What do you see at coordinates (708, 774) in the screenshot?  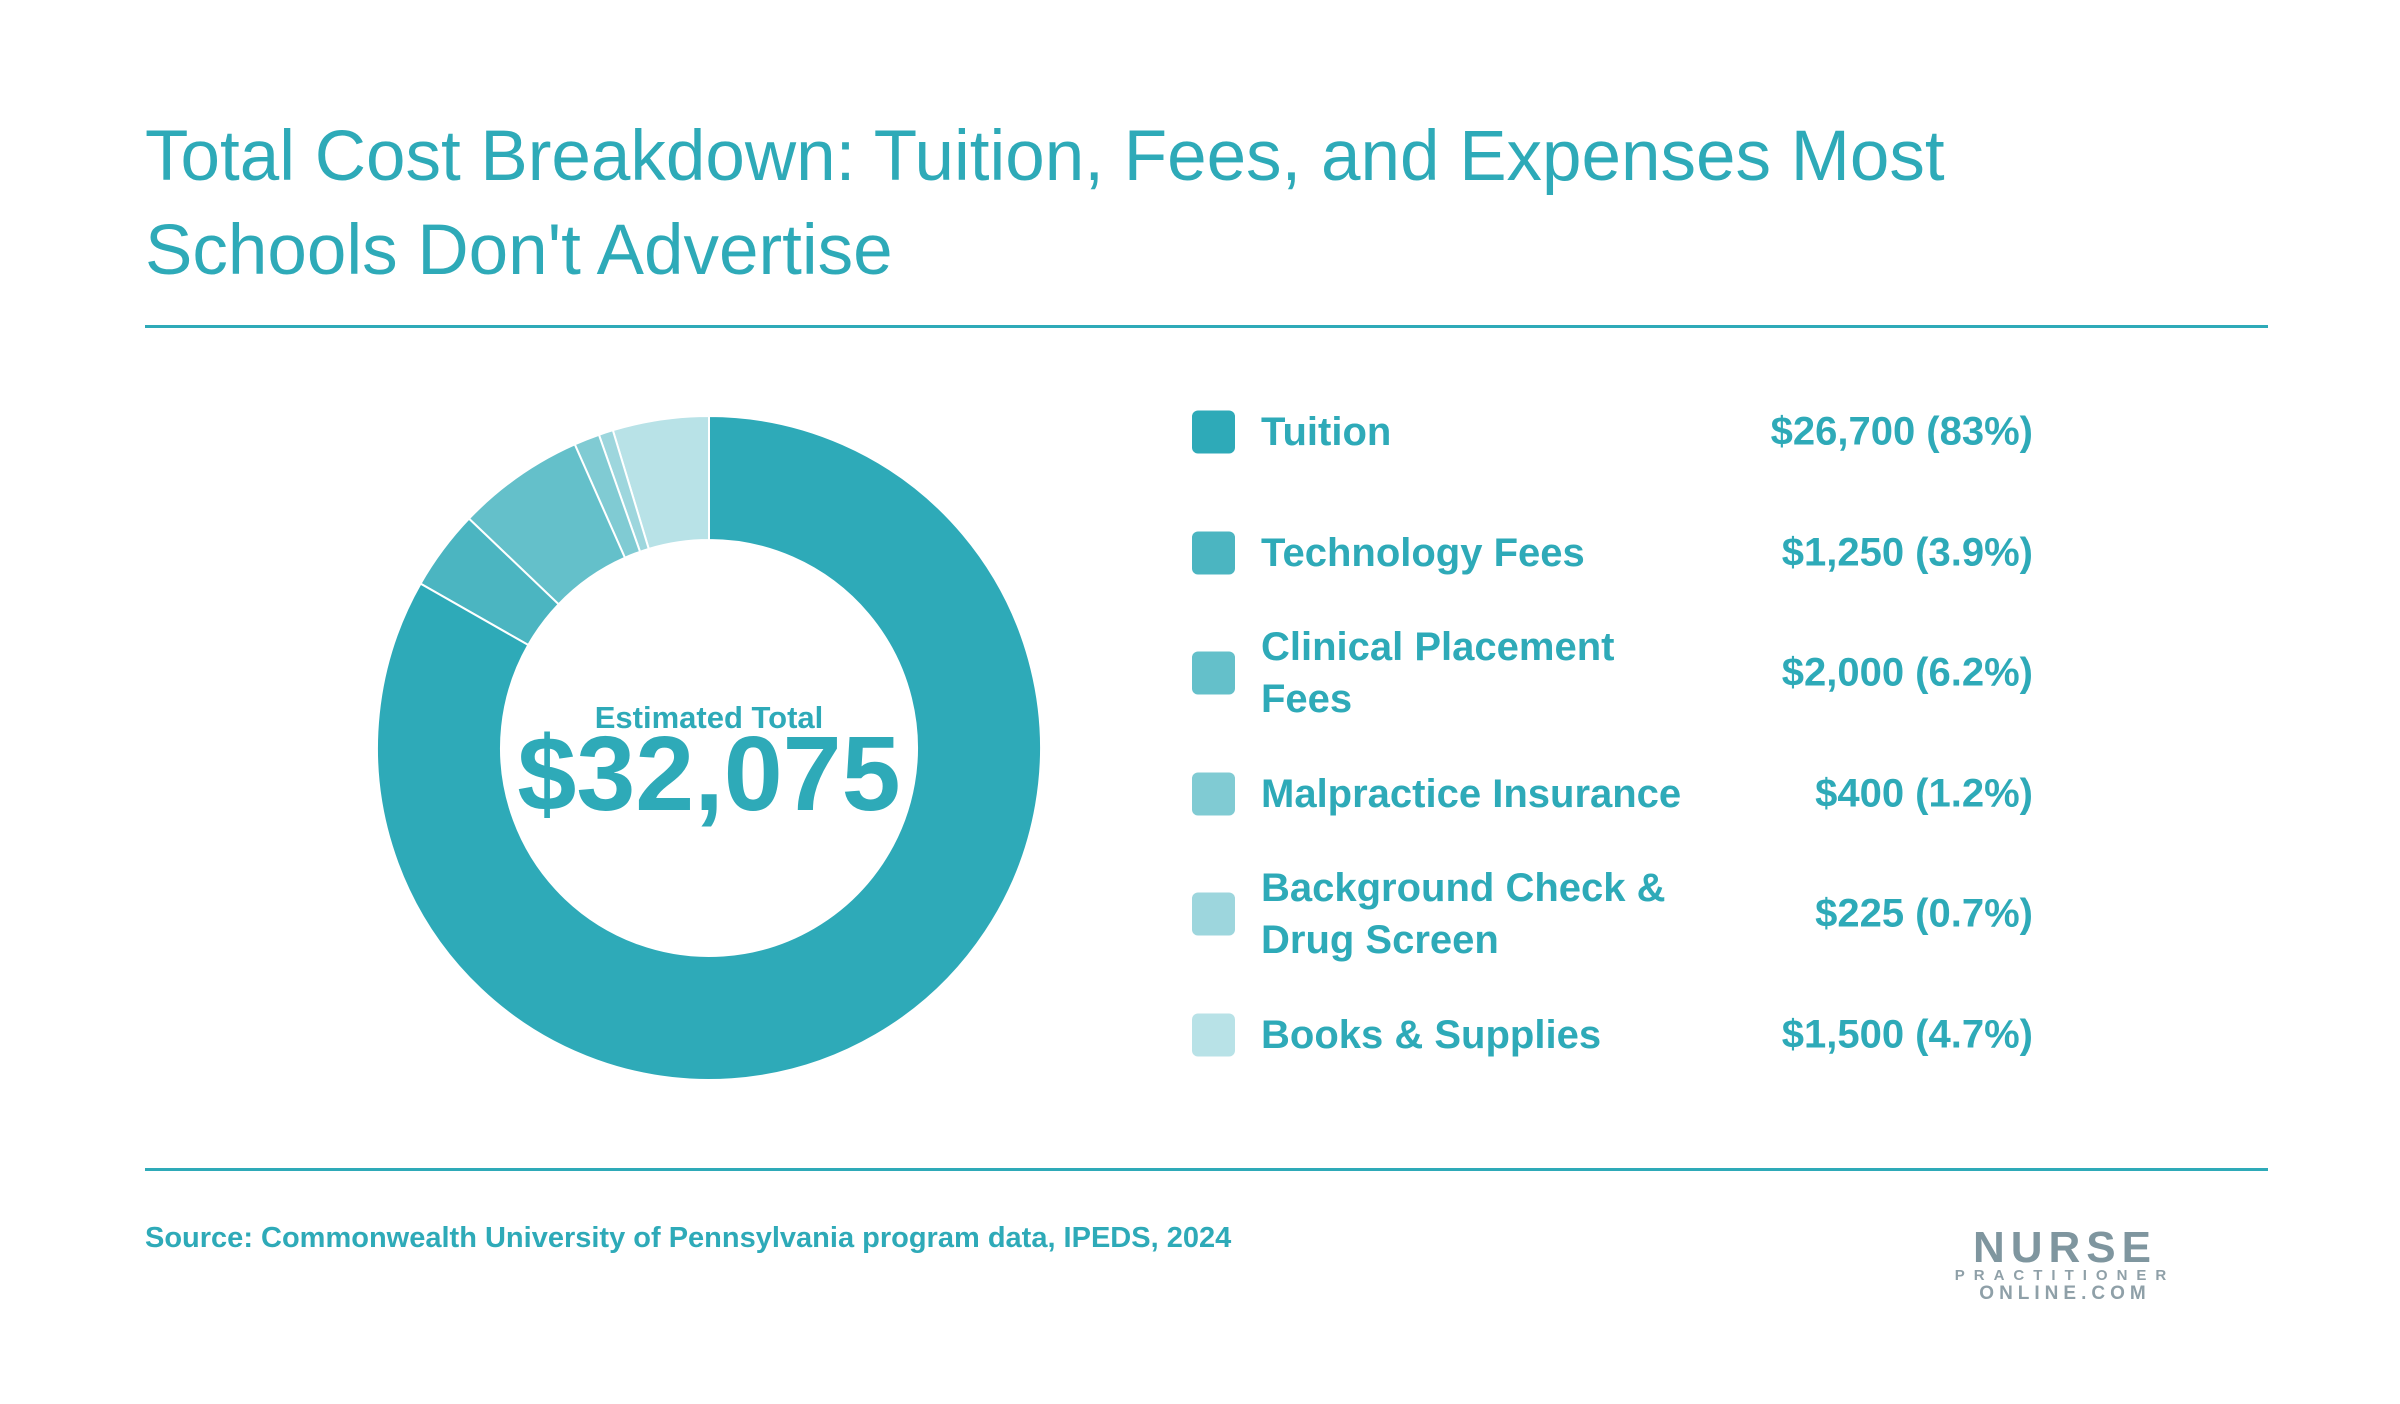 I see `center-value: $32,075` at bounding box center [708, 774].